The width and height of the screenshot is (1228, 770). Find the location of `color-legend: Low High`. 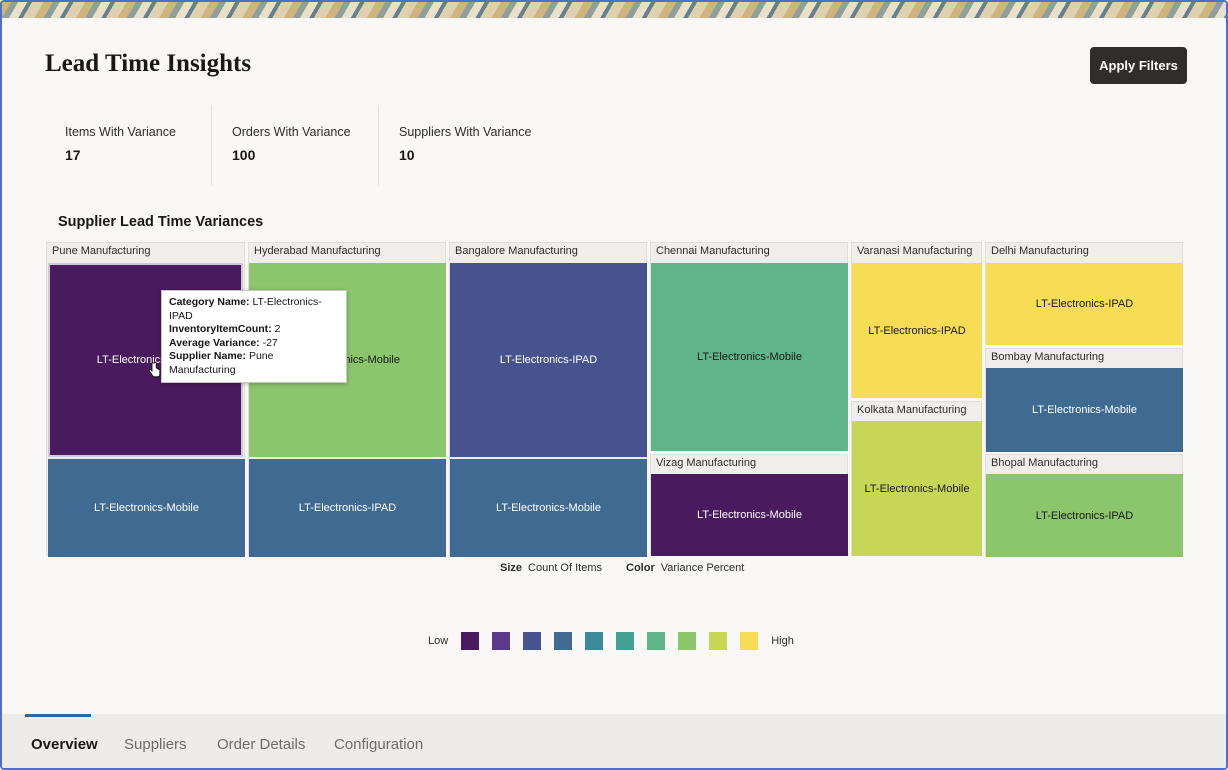

color-legend: Low High is located at coordinates (611, 641).